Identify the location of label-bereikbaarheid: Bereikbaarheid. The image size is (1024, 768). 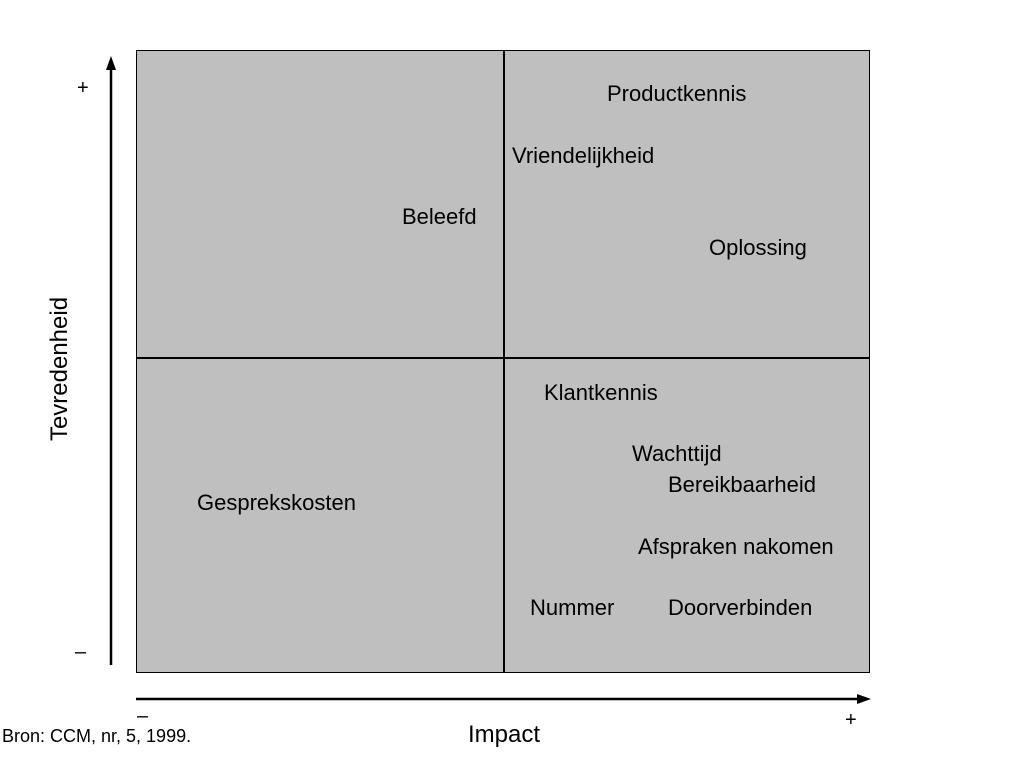
(742, 484).